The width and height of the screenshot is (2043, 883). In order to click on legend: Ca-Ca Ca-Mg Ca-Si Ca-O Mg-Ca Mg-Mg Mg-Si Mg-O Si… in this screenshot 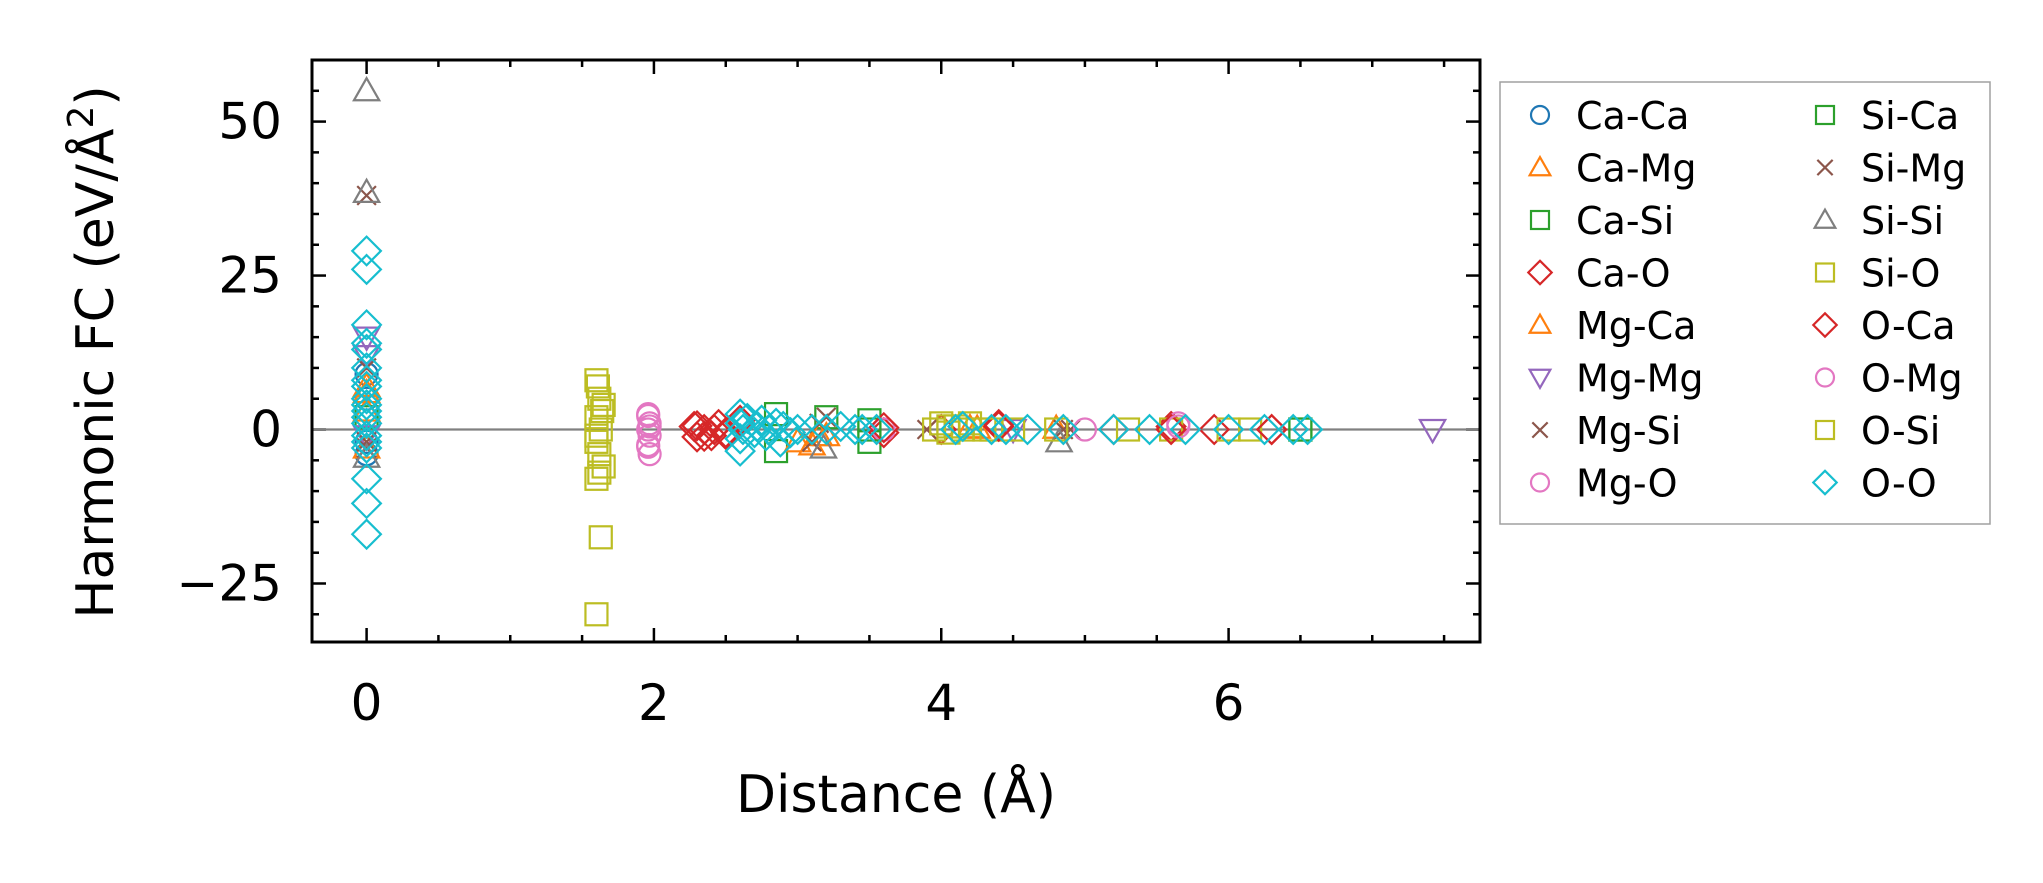, I will do `click(1746, 300)`.